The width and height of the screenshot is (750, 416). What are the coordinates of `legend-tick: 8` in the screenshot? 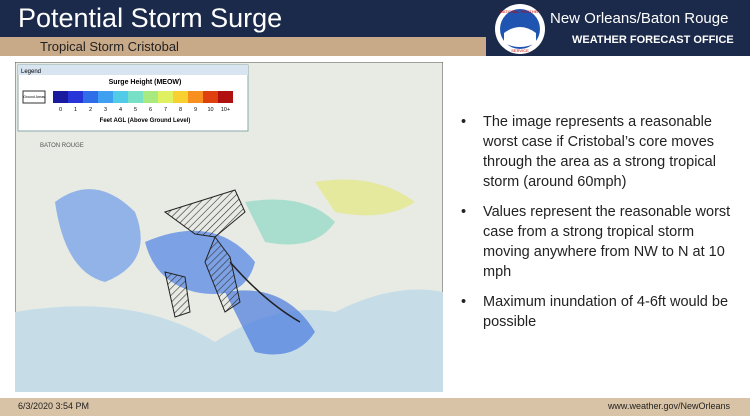 It's located at (180, 110).